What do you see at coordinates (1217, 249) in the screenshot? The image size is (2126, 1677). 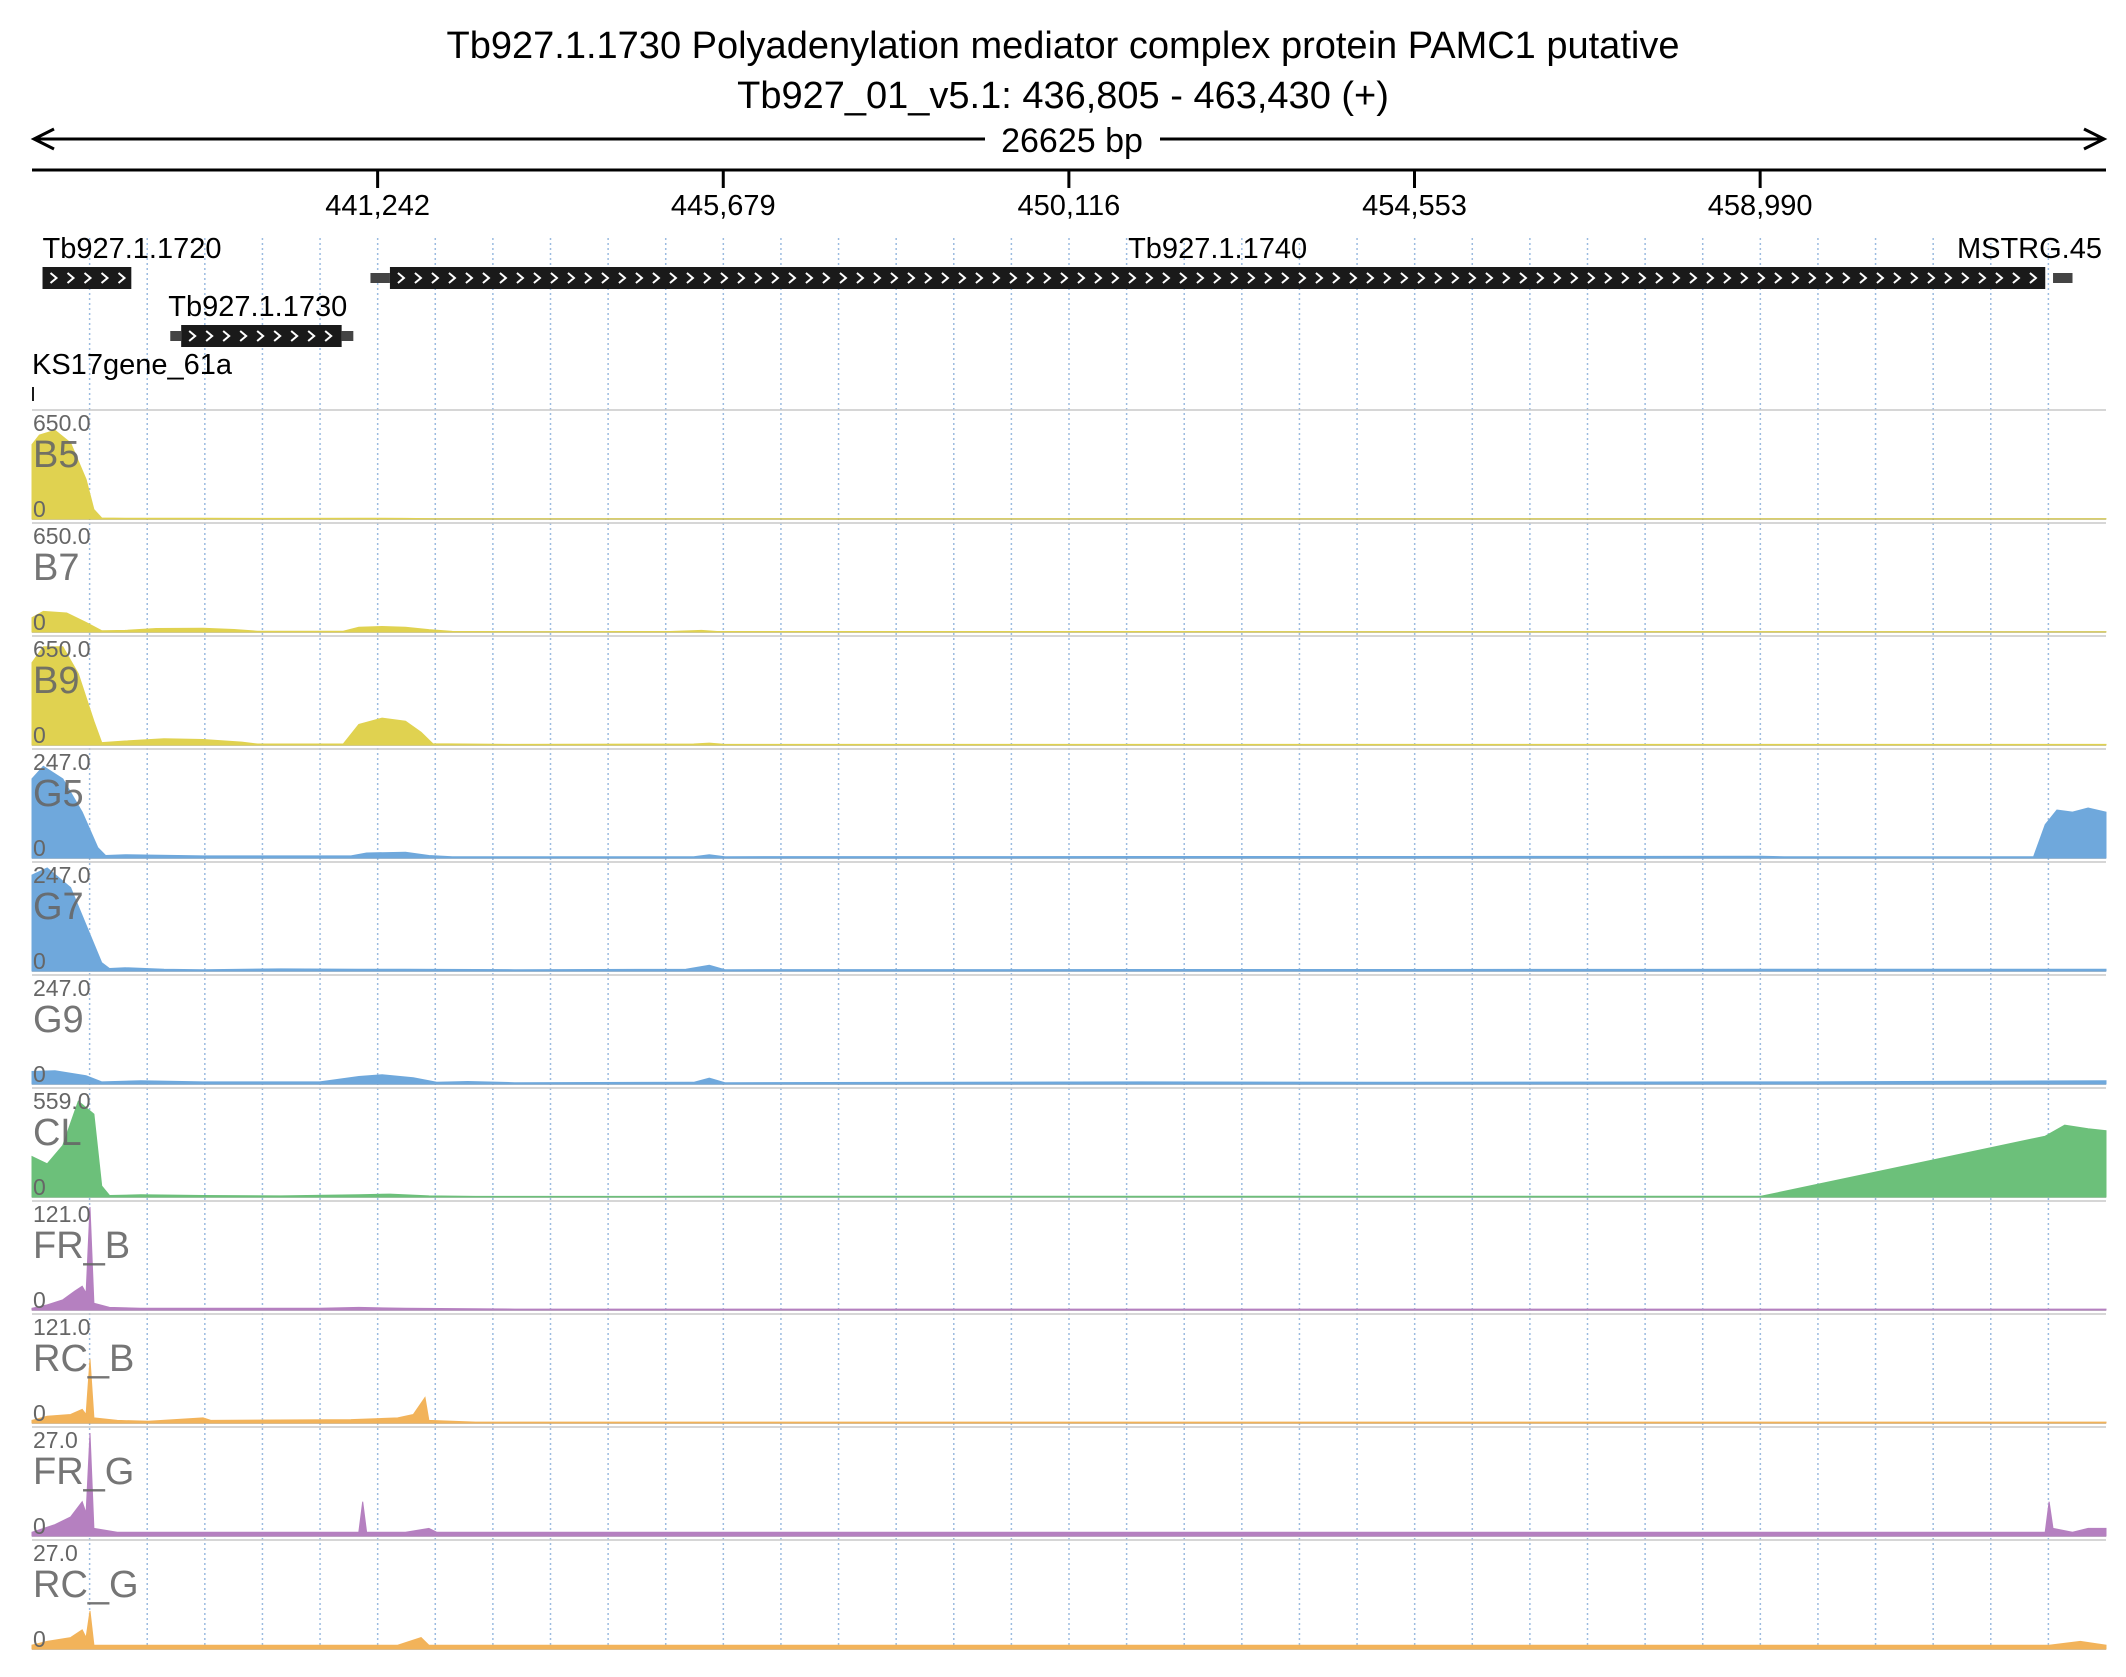 I see `gene-label: Tb927.1.1740` at bounding box center [1217, 249].